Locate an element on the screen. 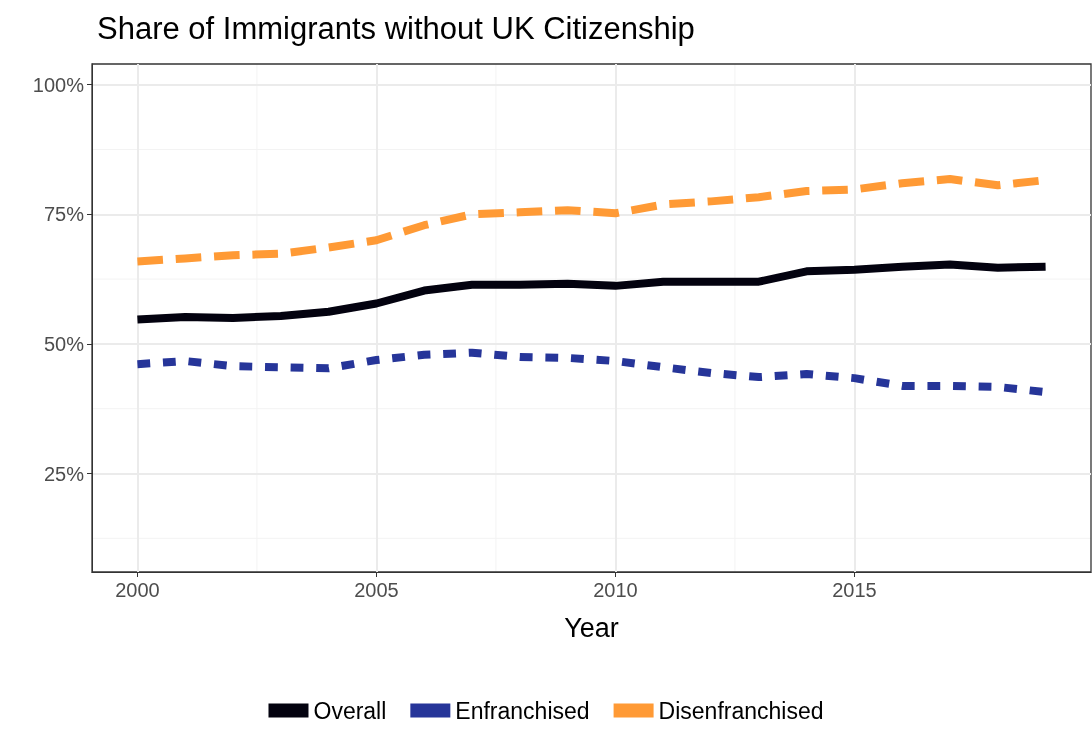  x-tick-label: 2000 is located at coordinates (137, 590).